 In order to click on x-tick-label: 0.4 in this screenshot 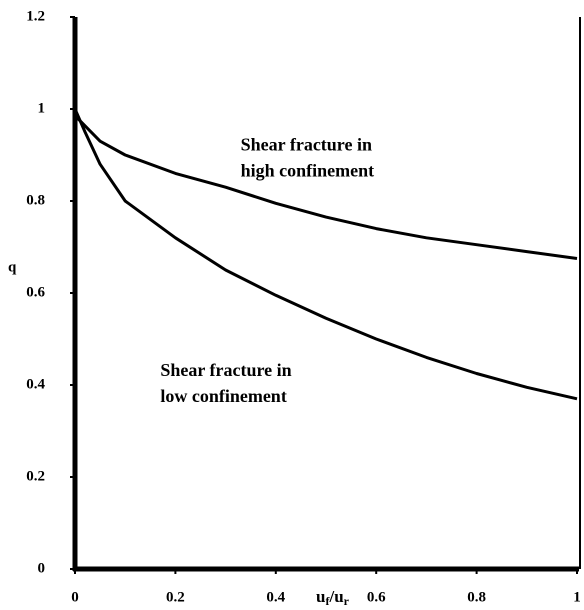, I will do `click(275, 597)`.